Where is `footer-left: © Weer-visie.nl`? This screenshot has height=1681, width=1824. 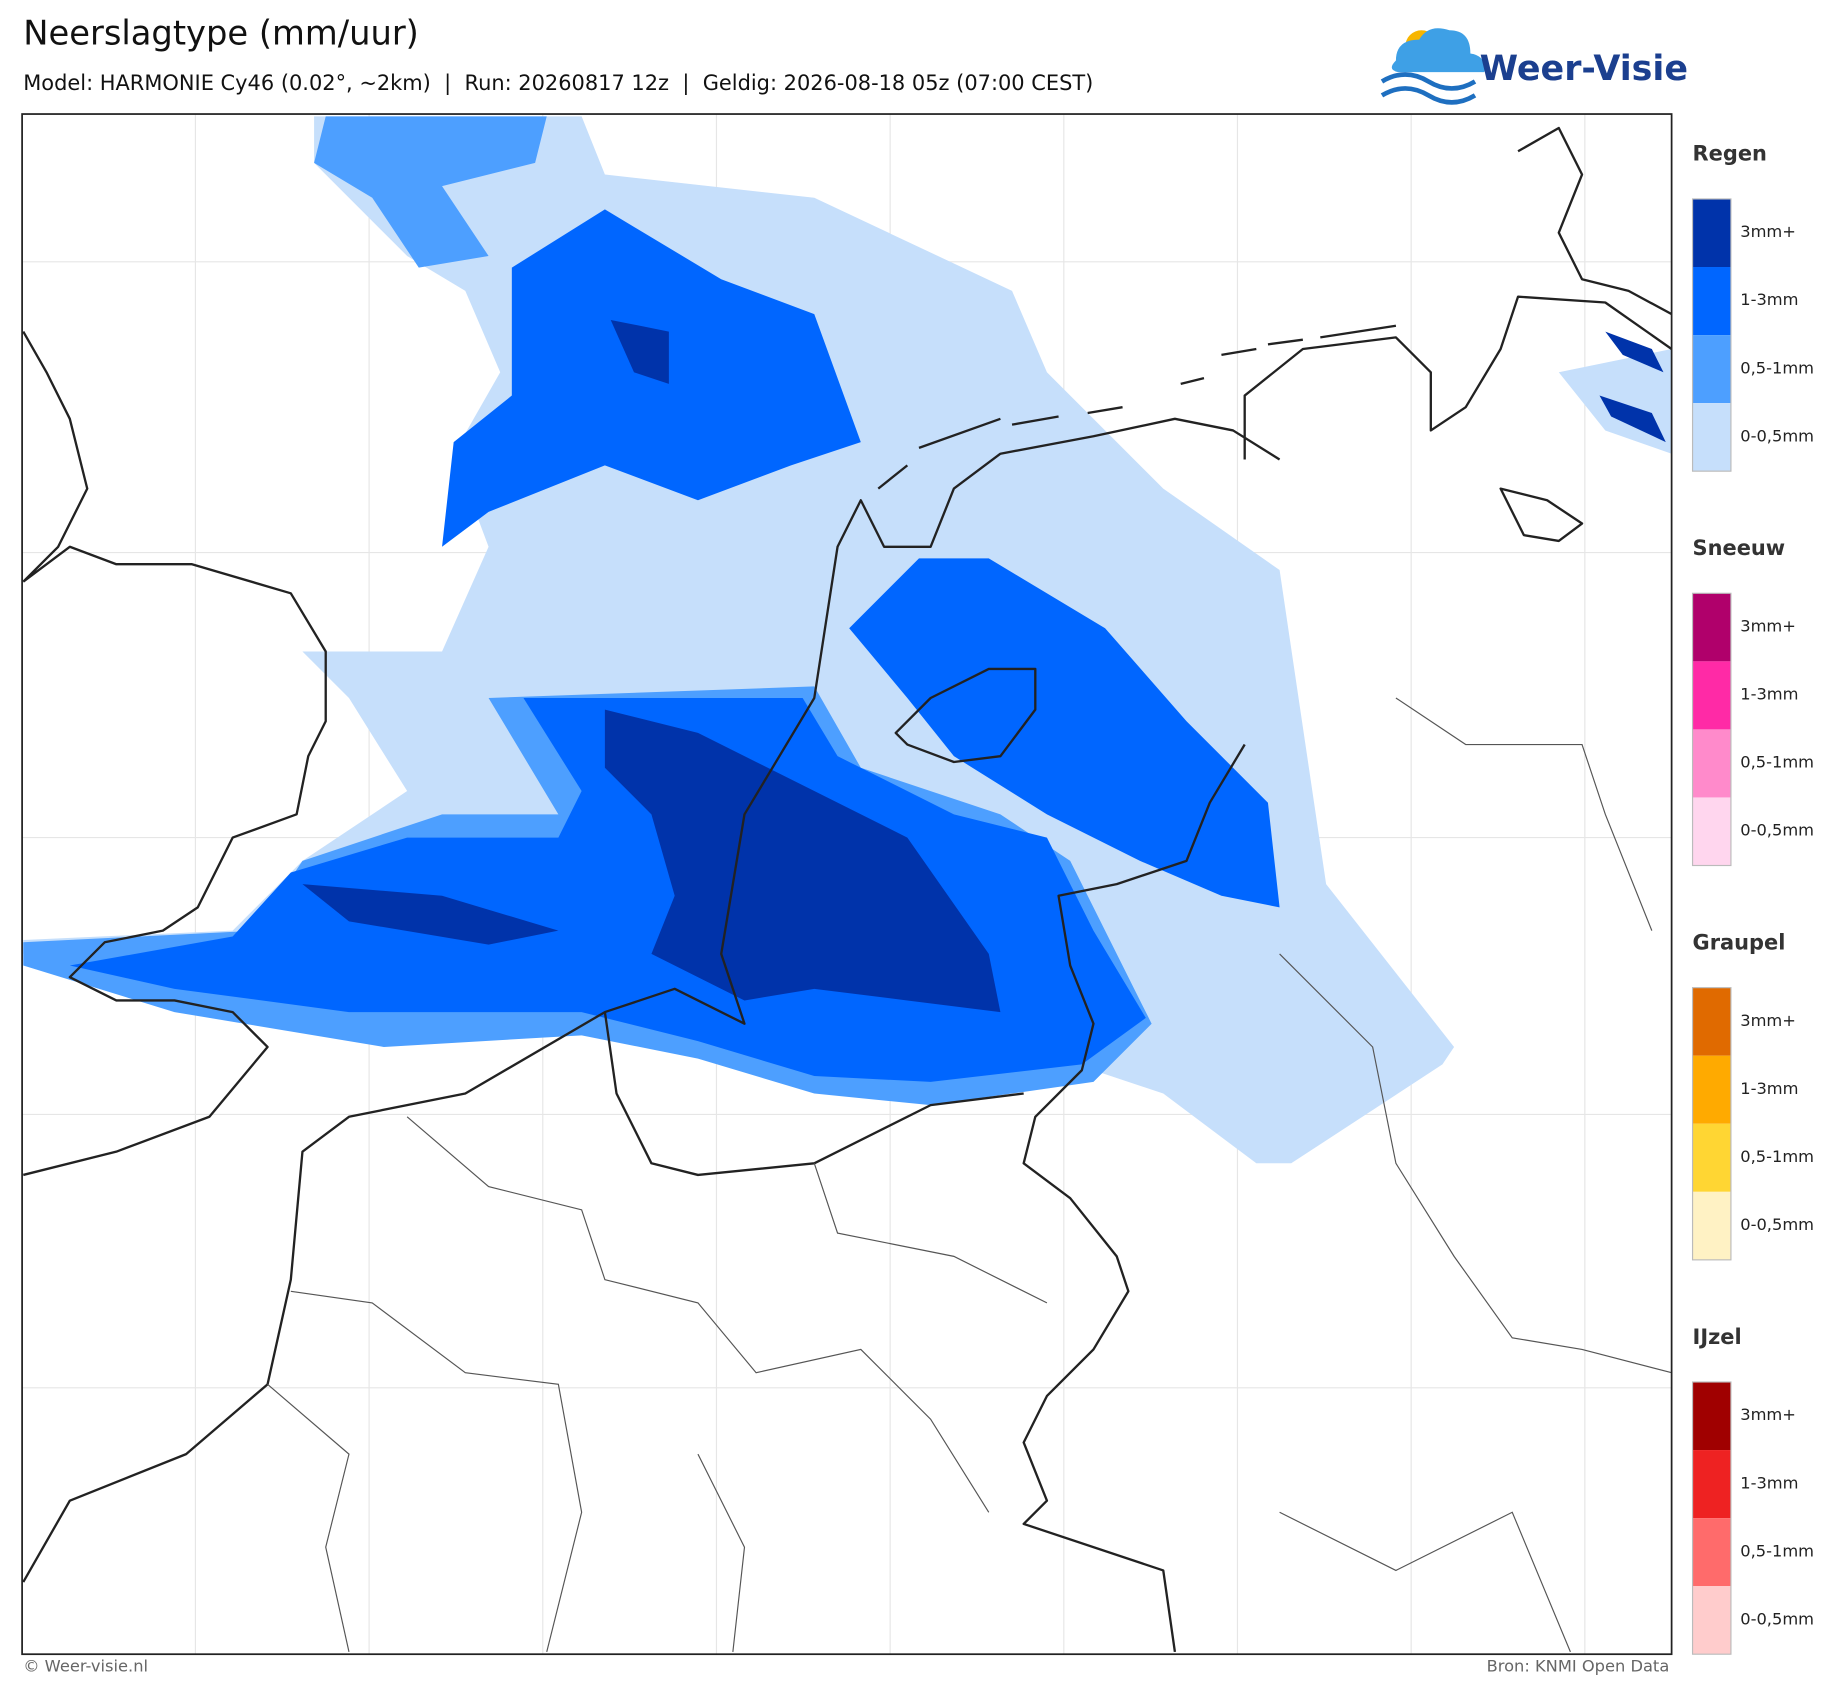
footer-left: © Weer-visie.nl is located at coordinates (85, 1666).